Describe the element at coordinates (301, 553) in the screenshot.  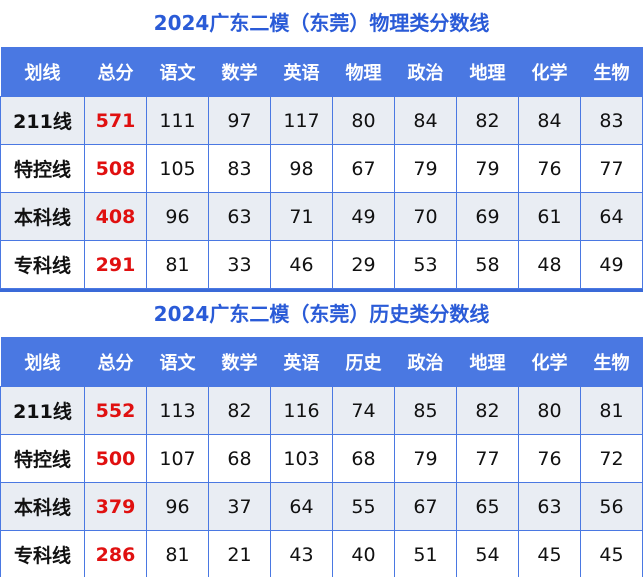
I see `subject-score: 43` at that location.